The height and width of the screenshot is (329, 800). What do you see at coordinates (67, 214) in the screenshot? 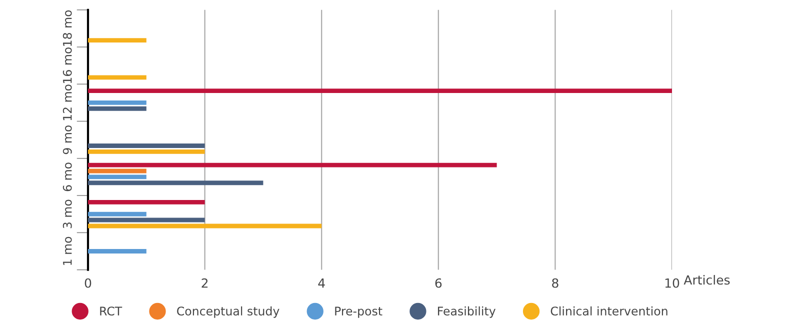
I see `y-tick-label: 3 mo` at bounding box center [67, 214].